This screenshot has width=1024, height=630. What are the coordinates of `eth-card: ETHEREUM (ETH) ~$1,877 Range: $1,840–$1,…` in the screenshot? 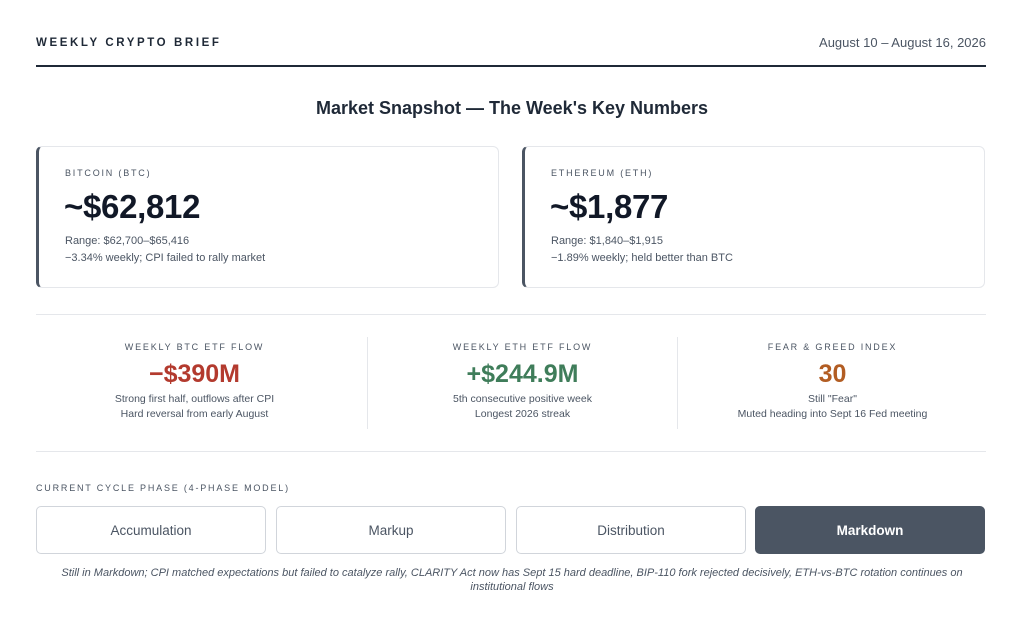 It's located at (753, 217).